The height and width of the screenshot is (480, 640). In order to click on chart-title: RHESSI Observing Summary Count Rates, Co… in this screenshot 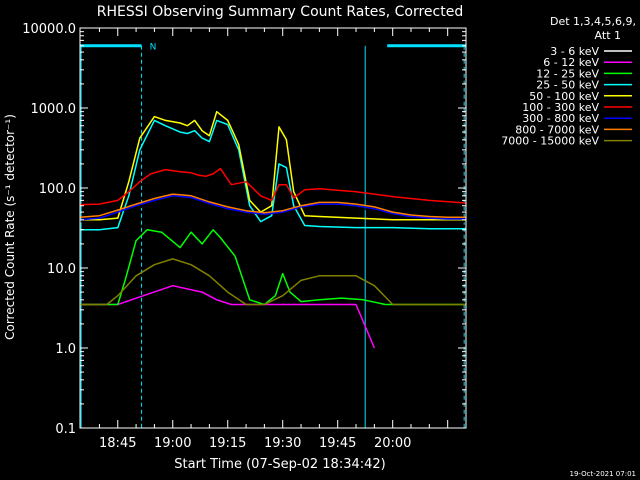, I will do `click(280, 12)`.